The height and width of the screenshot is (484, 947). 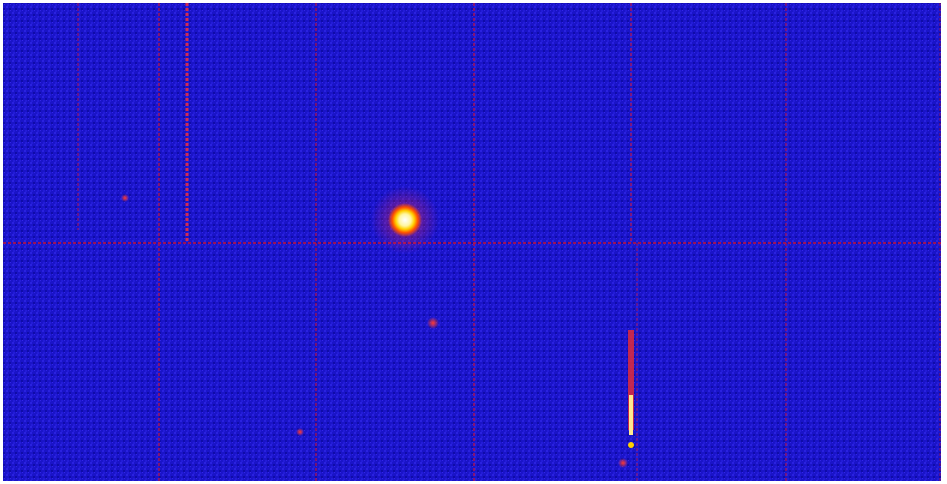 I want to click on bright-vertical-streak-core, so click(x=631, y=415).